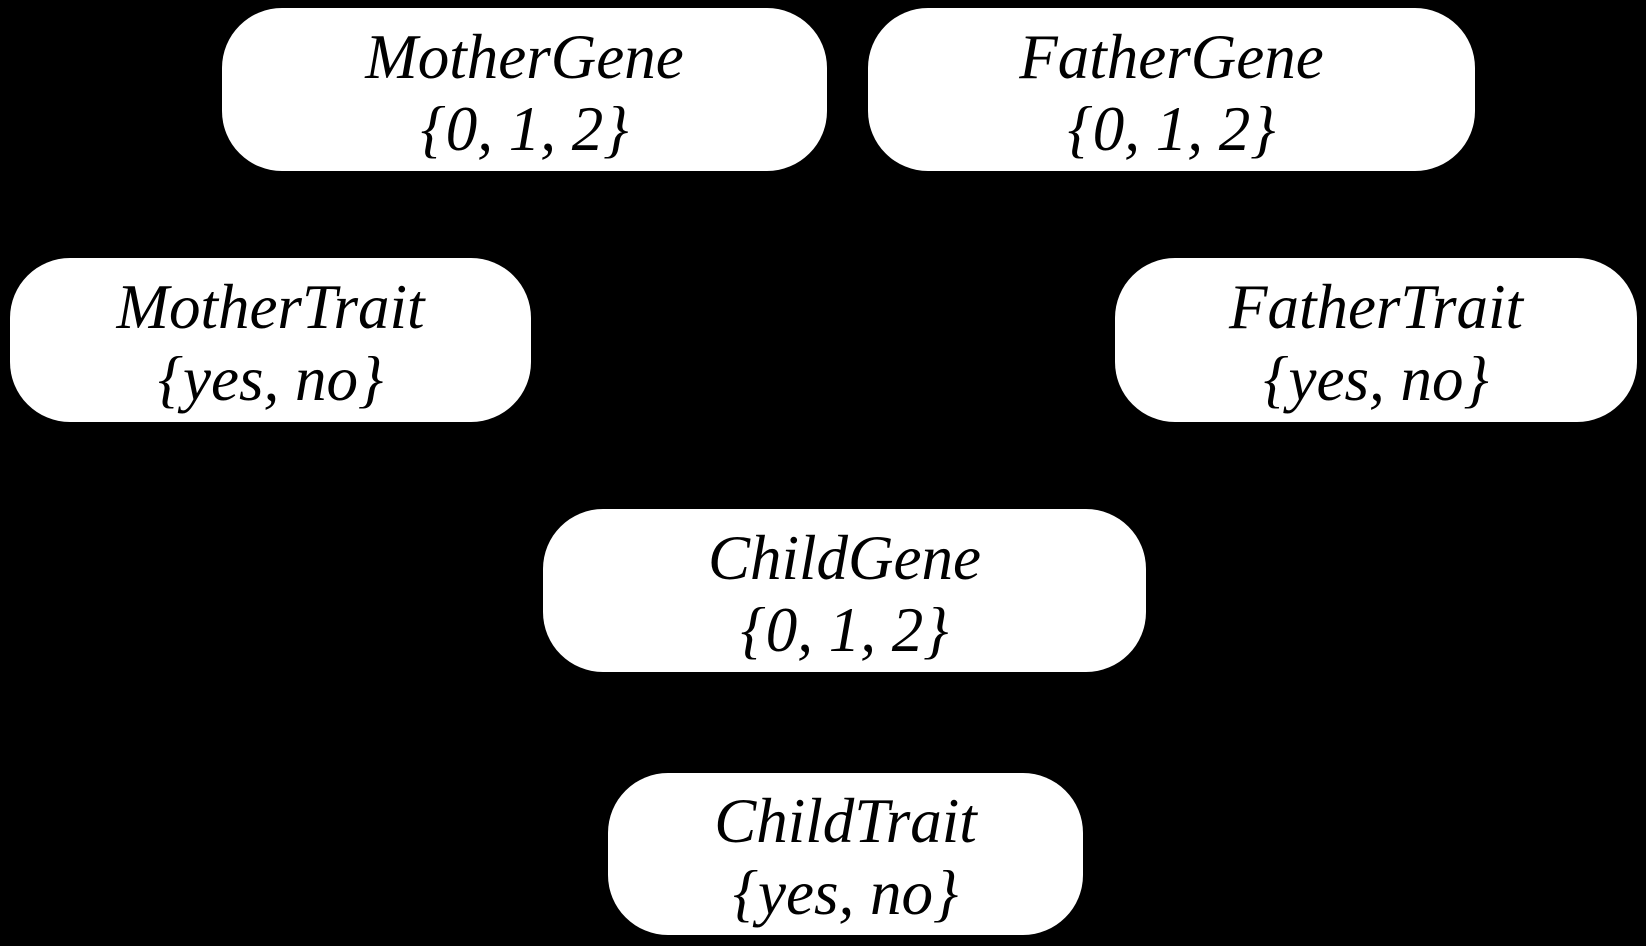 The width and height of the screenshot is (1646, 946). What do you see at coordinates (845, 893) in the screenshot?
I see `node-childtrait-values: {yes, no}` at bounding box center [845, 893].